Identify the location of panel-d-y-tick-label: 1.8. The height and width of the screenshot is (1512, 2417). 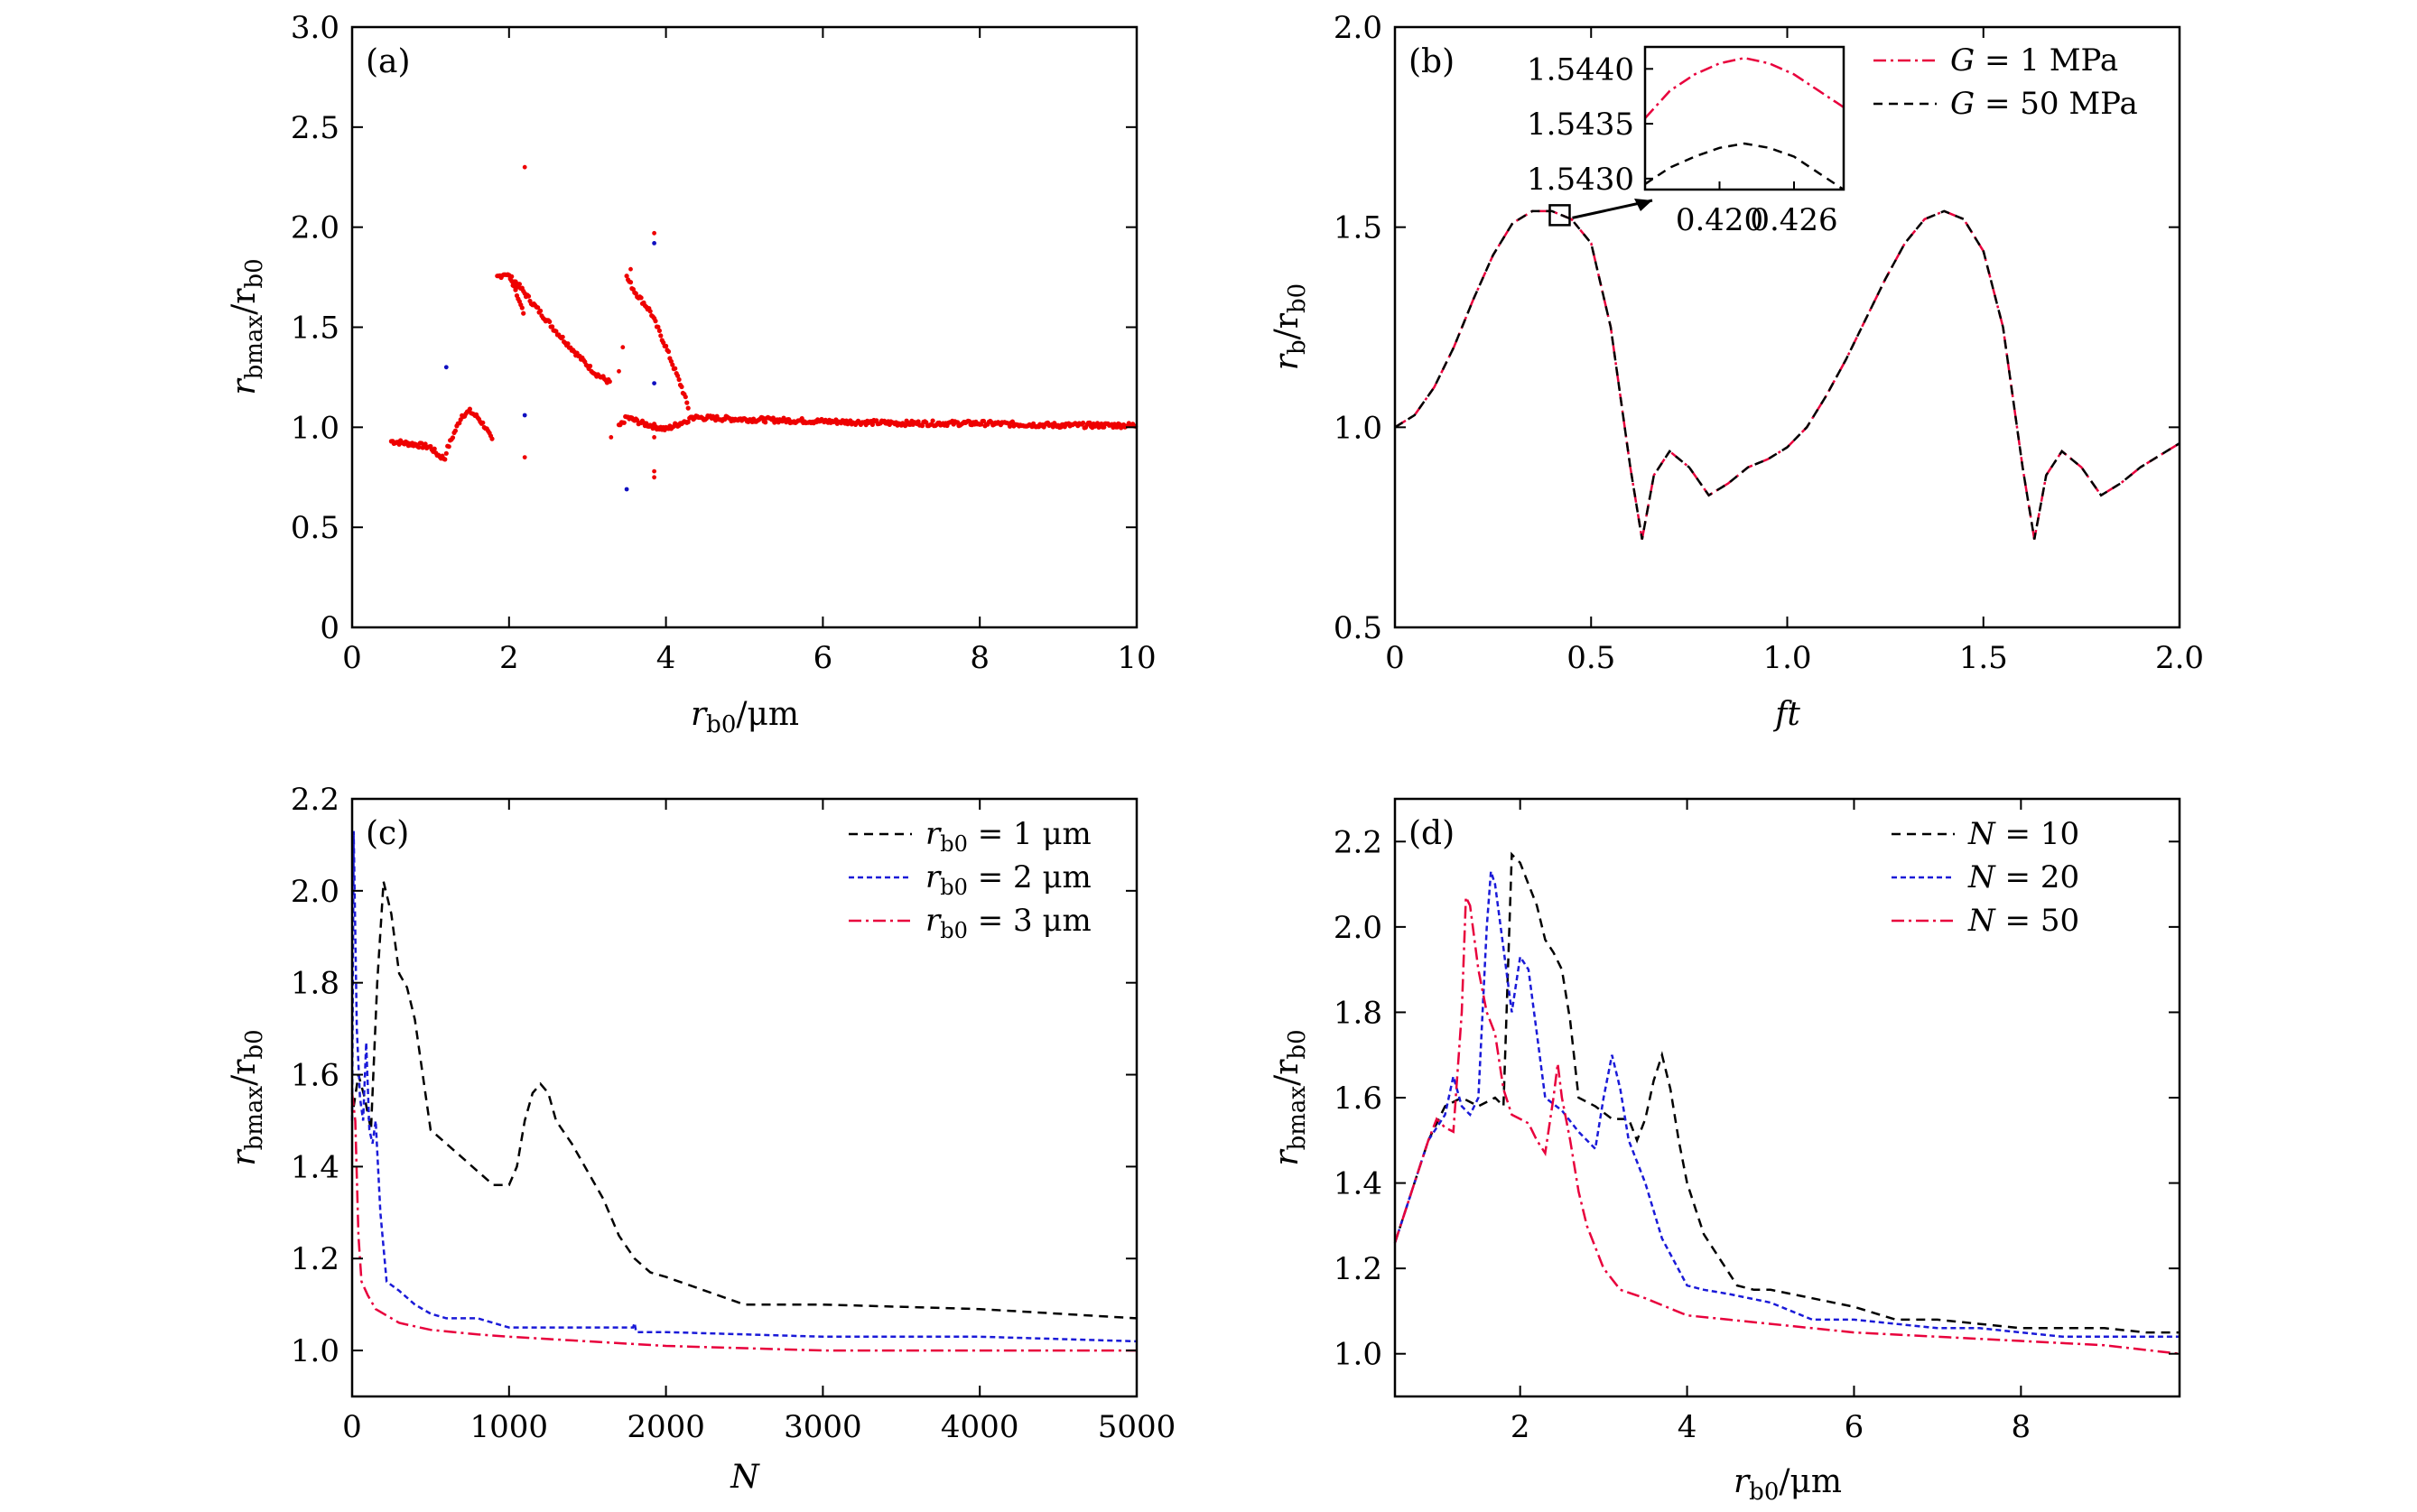
(1358, 1013).